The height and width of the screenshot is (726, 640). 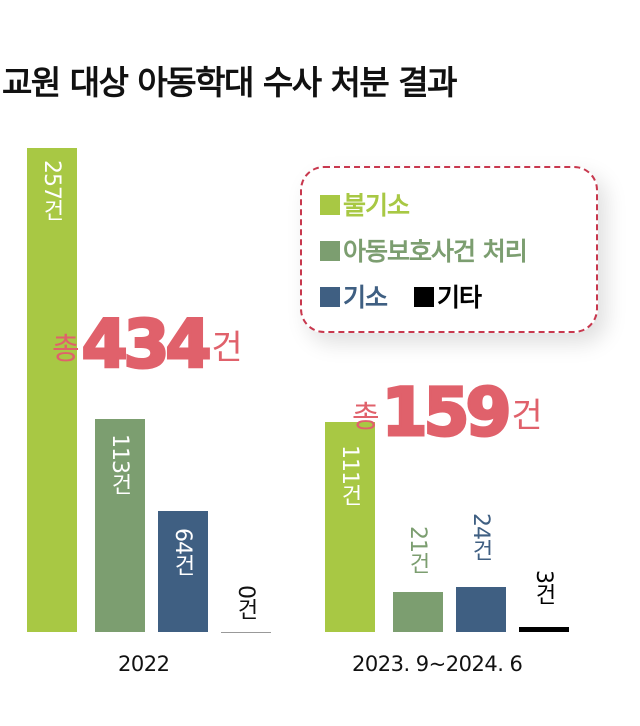 I want to click on bar-label: 64건, so click(x=182, y=551).